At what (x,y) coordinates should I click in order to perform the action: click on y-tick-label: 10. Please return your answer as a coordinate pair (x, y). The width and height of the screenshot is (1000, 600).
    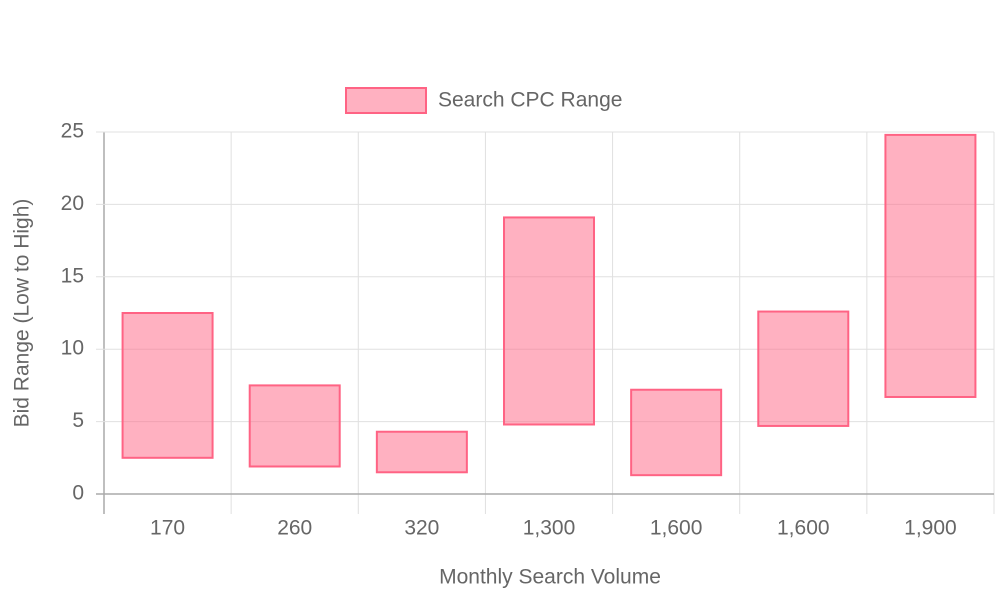
    Looking at the image, I should click on (72, 348).